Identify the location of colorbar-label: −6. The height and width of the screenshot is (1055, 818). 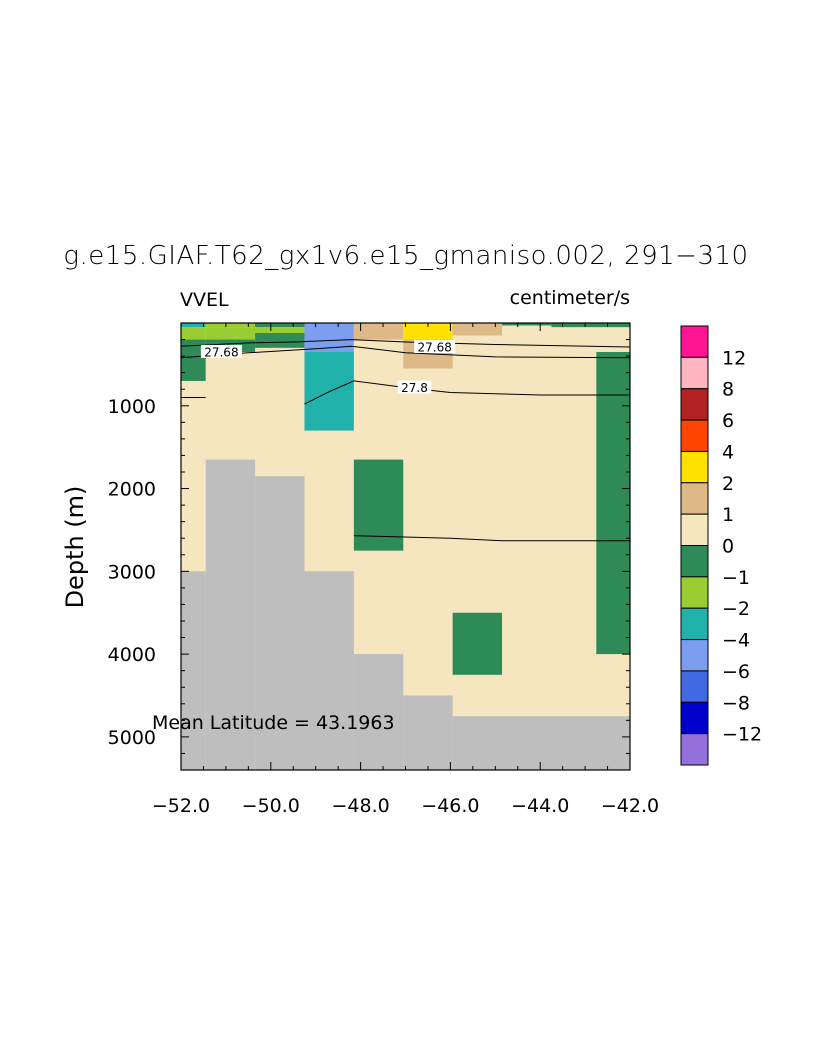
(736, 672).